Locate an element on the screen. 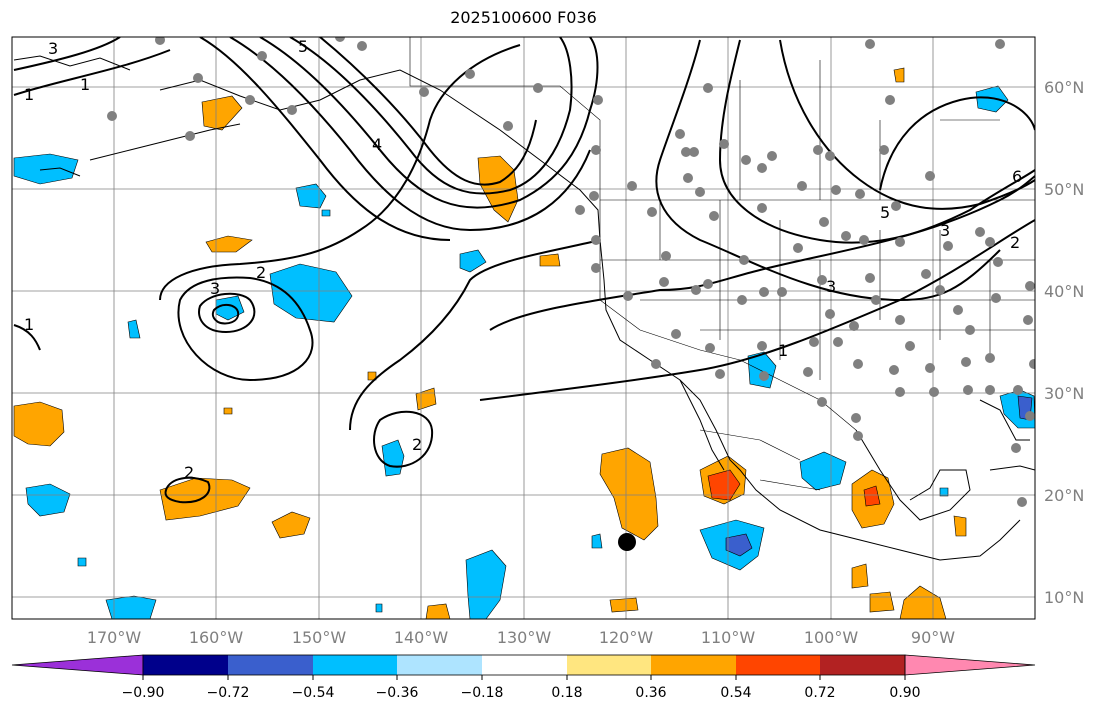 The height and width of the screenshot is (712, 1105). lon-label: 170°W is located at coordinates (114, 637).